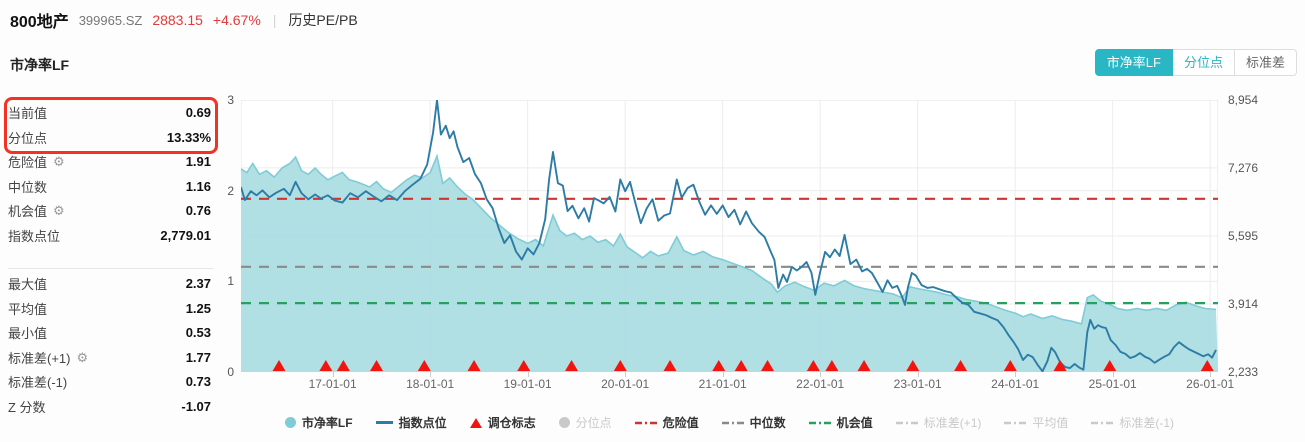  Describe the element at coordinates (110, 20) in the screenshot. I see `index-code: 399965.SZ` at that location.